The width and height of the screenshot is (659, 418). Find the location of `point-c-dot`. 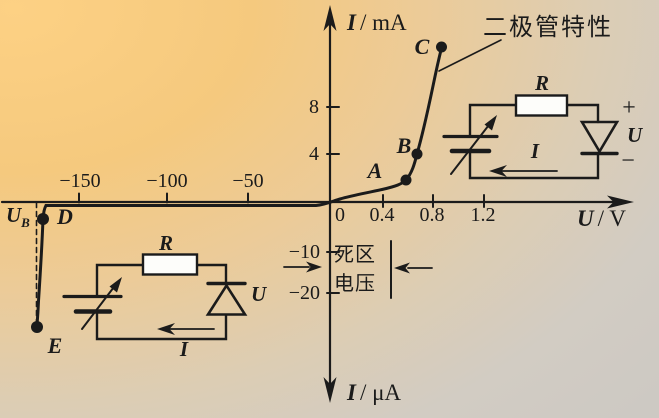

point-c-dot is located at coordinates (441, 47).